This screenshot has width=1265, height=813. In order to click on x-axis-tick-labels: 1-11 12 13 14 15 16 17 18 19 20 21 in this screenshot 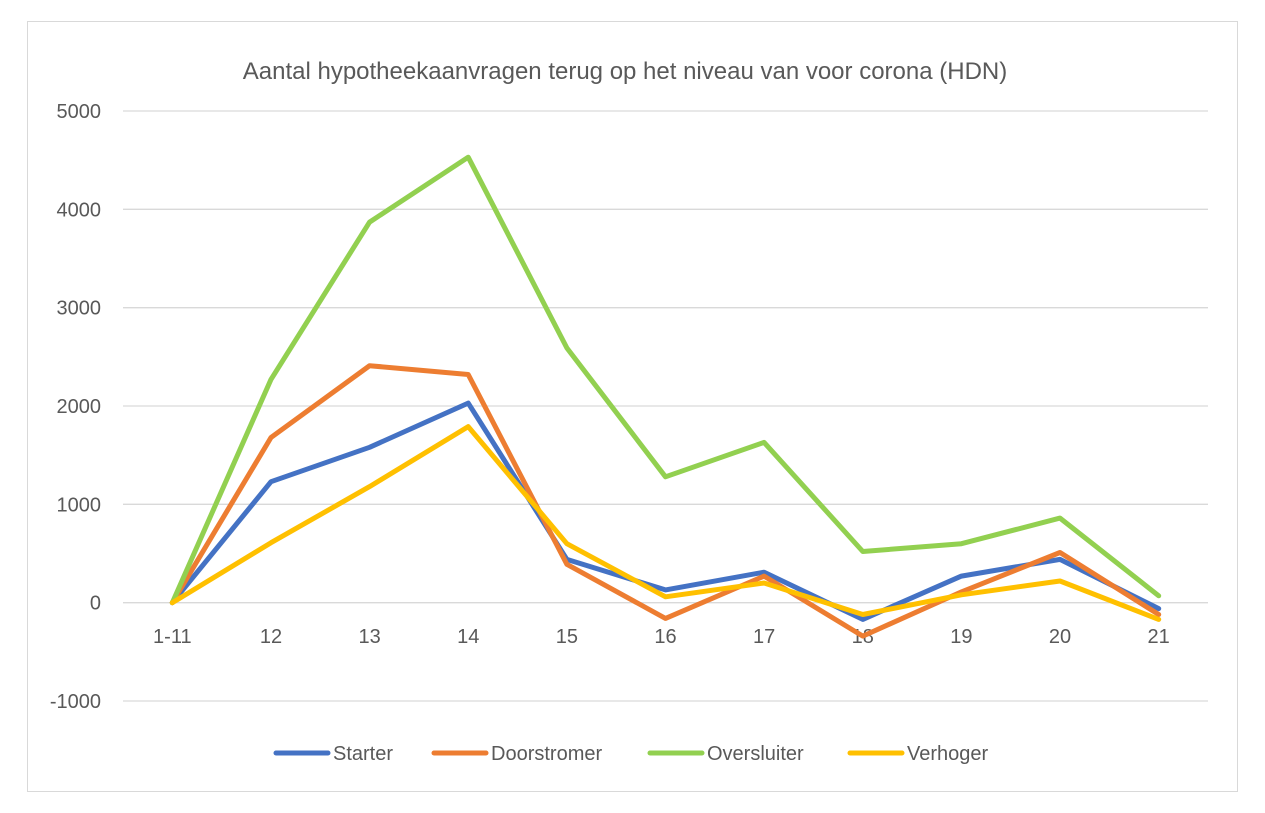, I will do `click(661, 637)`.